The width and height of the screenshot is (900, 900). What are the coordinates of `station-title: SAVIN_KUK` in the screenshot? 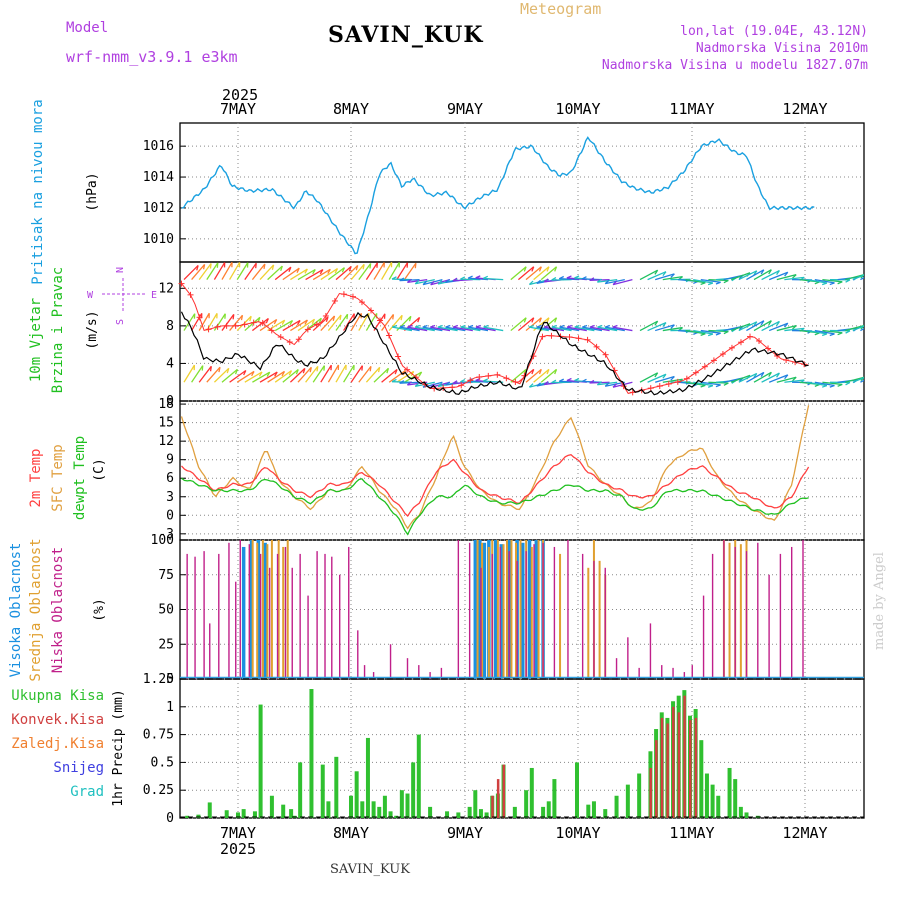 It's located at (406, 35).